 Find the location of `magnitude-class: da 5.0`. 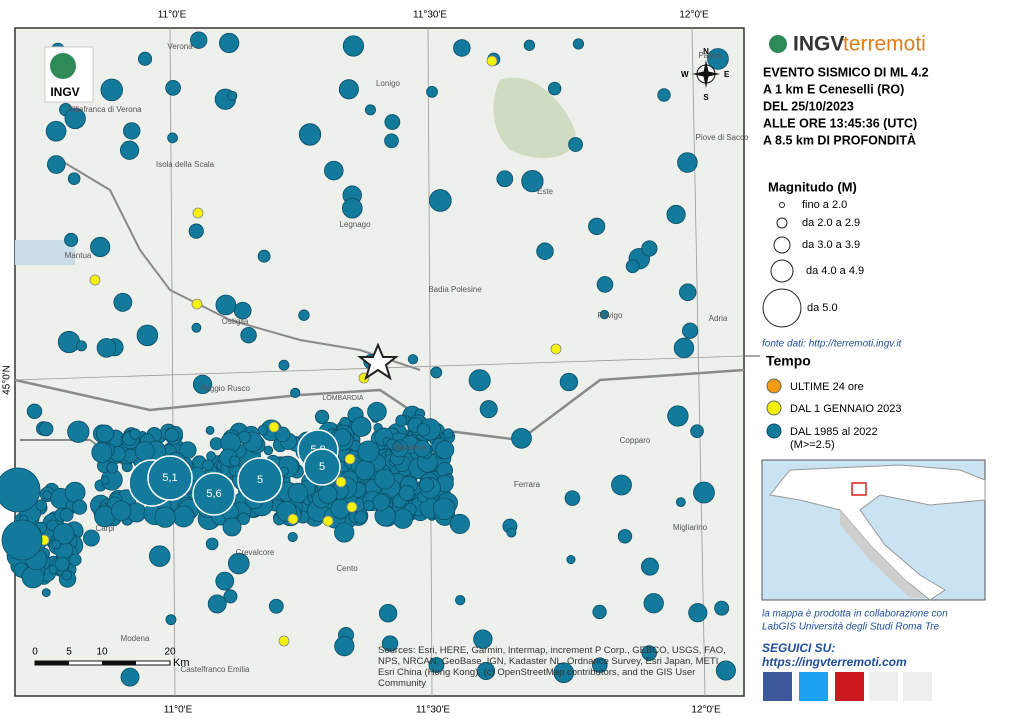

magnitude-class: da 5.0 is located at coordinates (822, 308).